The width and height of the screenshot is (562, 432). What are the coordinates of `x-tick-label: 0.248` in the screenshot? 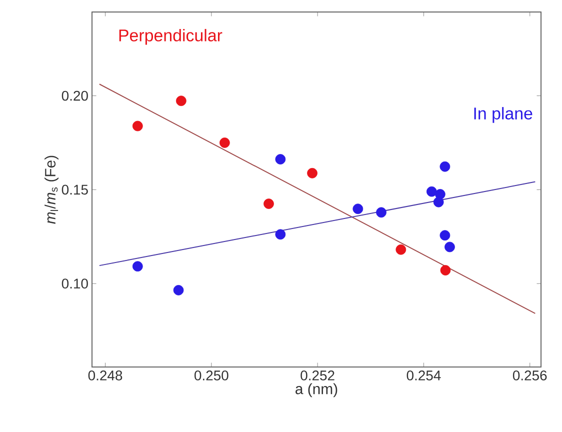 It's located at (105, 375).